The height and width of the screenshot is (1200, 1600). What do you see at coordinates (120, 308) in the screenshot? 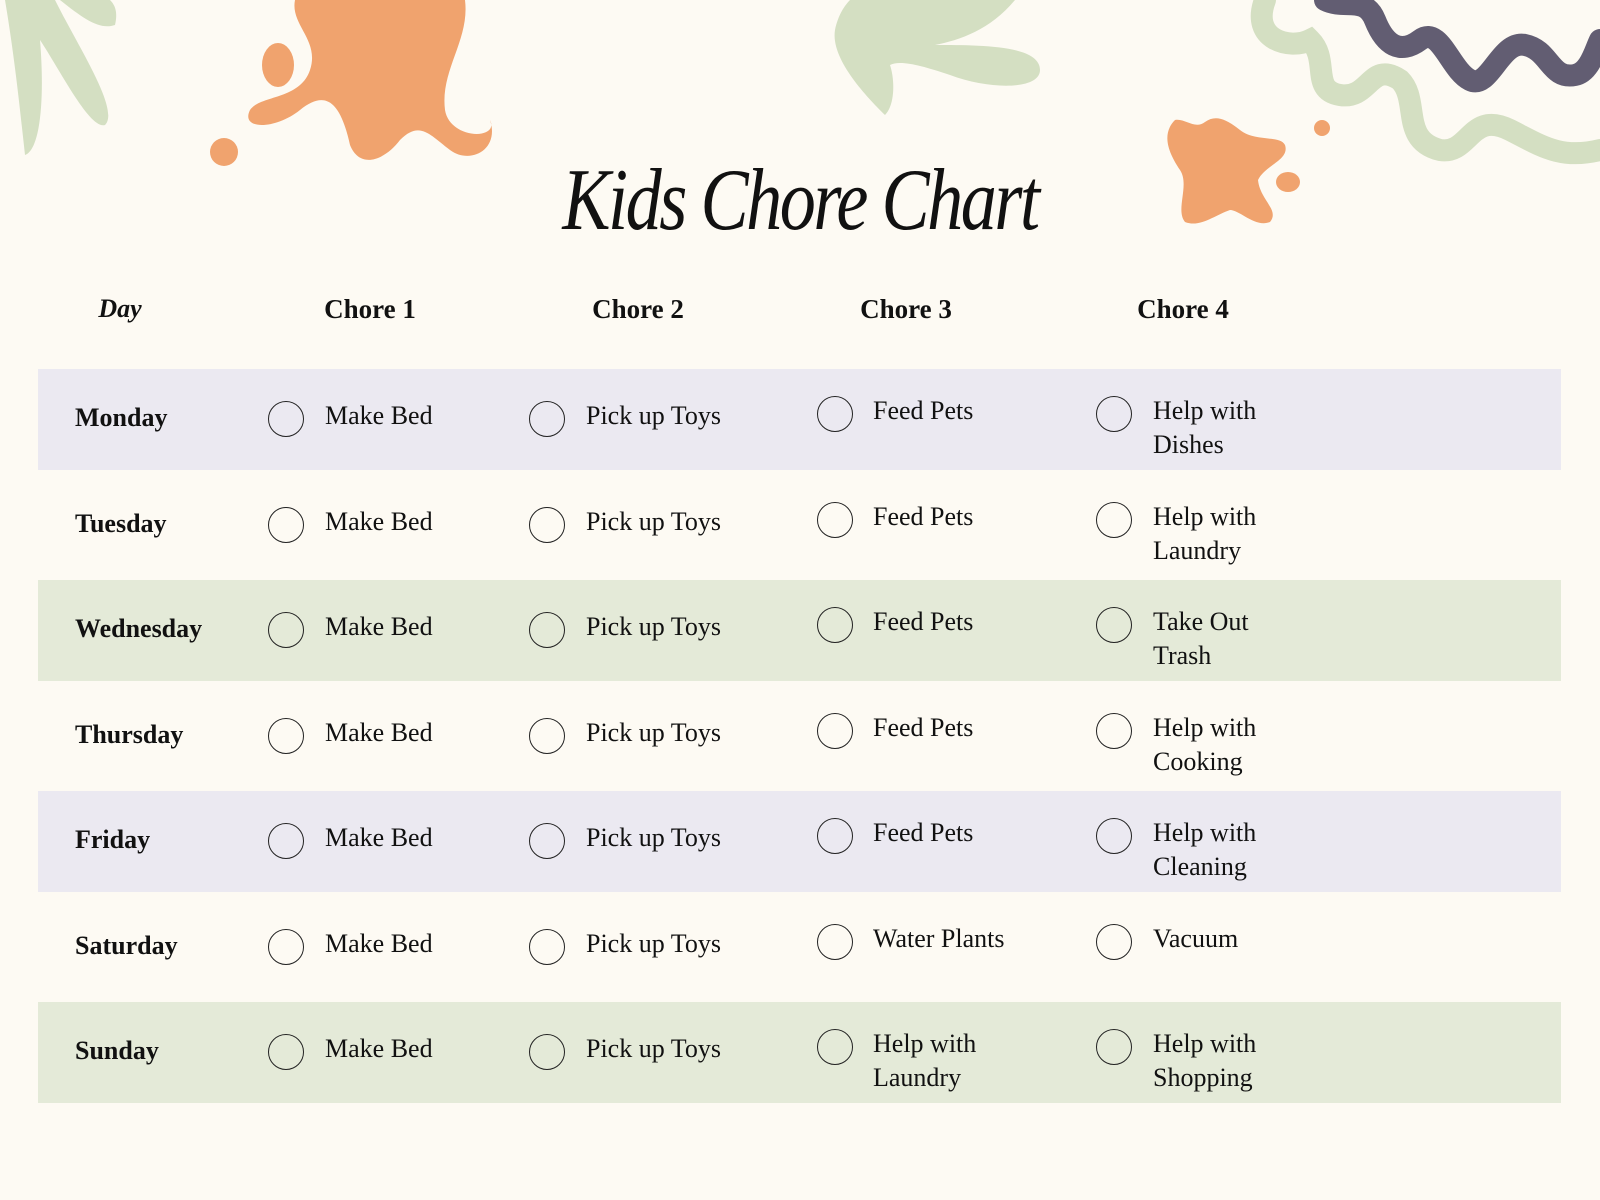
I see `header-day: Day` at bounding box center [120, 308].